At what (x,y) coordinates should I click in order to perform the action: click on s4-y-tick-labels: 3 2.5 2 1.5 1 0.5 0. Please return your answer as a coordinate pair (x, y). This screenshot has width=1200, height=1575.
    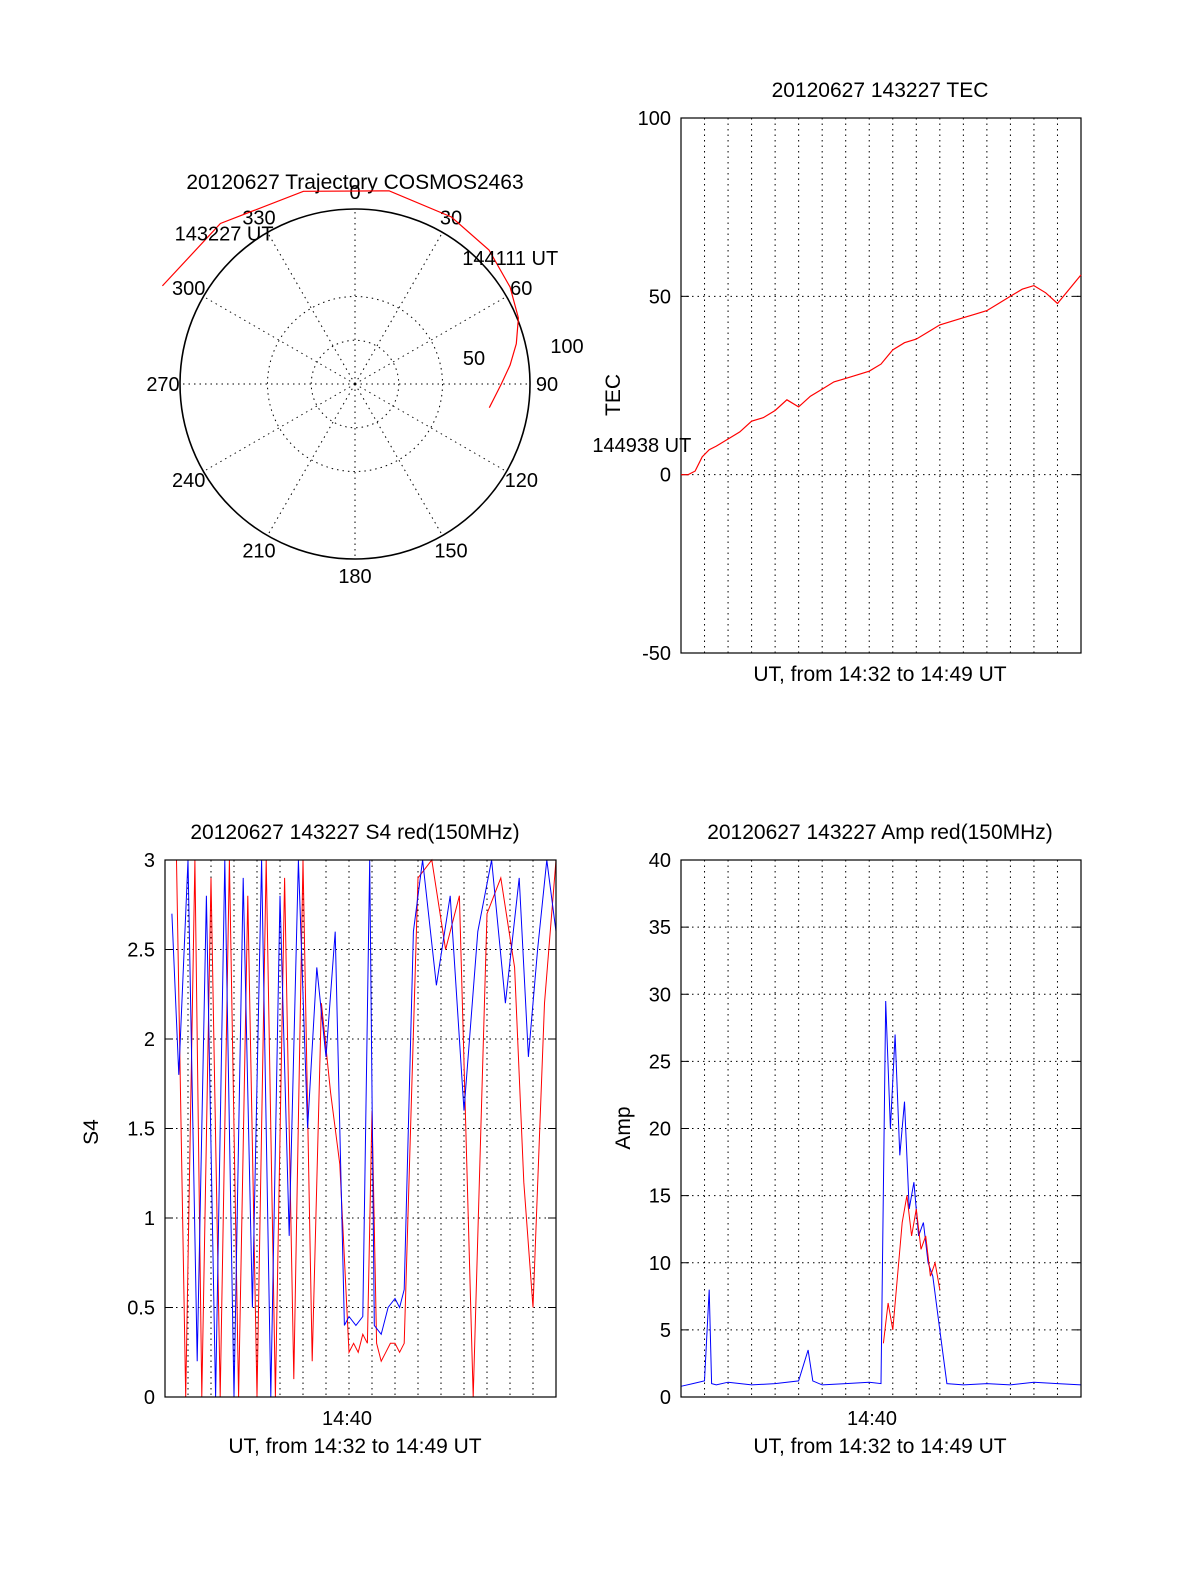
    Looking at the image, I should click on (141, 1129).